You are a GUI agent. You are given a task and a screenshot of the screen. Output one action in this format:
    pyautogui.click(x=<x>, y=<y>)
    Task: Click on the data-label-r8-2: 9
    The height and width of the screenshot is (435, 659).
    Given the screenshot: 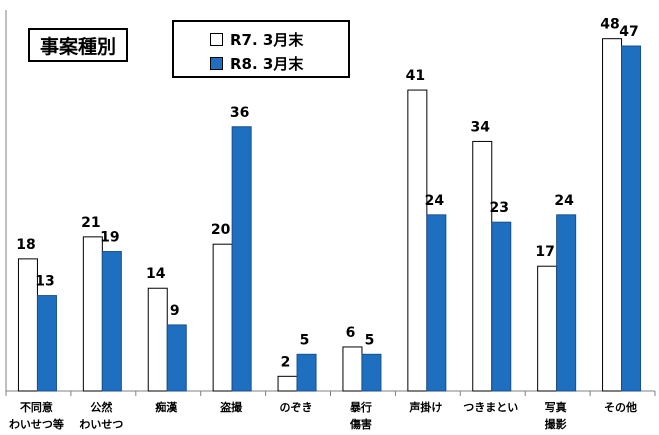 What is the action you would take?
    pyautogui.click(x=175, y=311)
    